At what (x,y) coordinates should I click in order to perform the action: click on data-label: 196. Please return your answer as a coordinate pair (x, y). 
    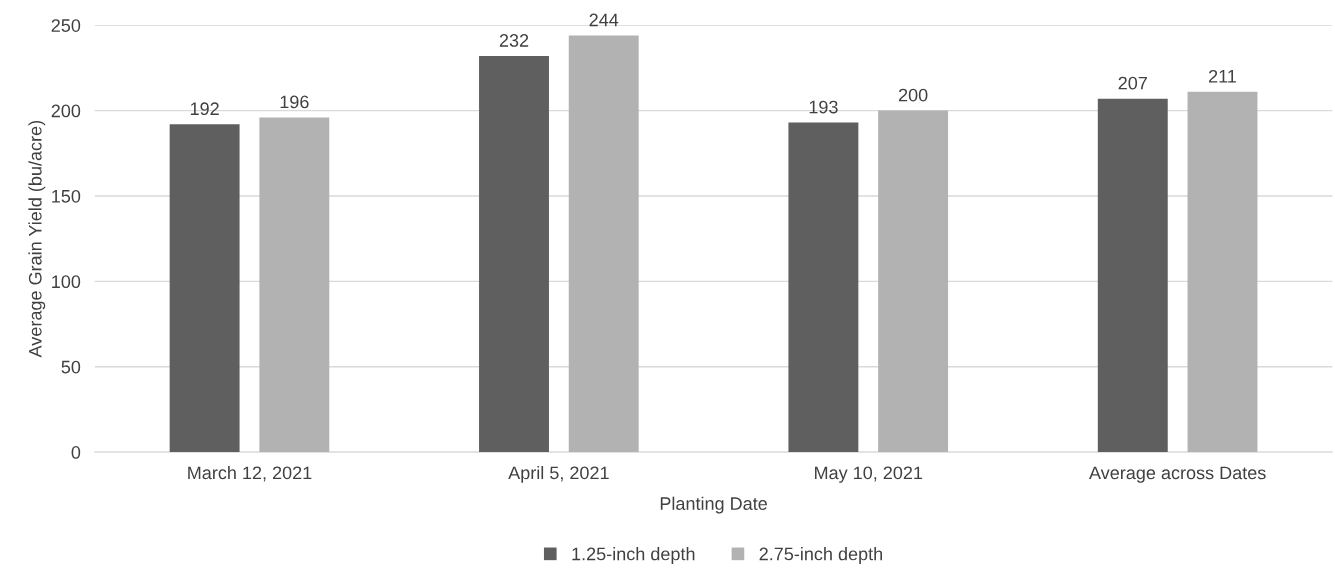
    Looking at the image, I should click on (294, 102).